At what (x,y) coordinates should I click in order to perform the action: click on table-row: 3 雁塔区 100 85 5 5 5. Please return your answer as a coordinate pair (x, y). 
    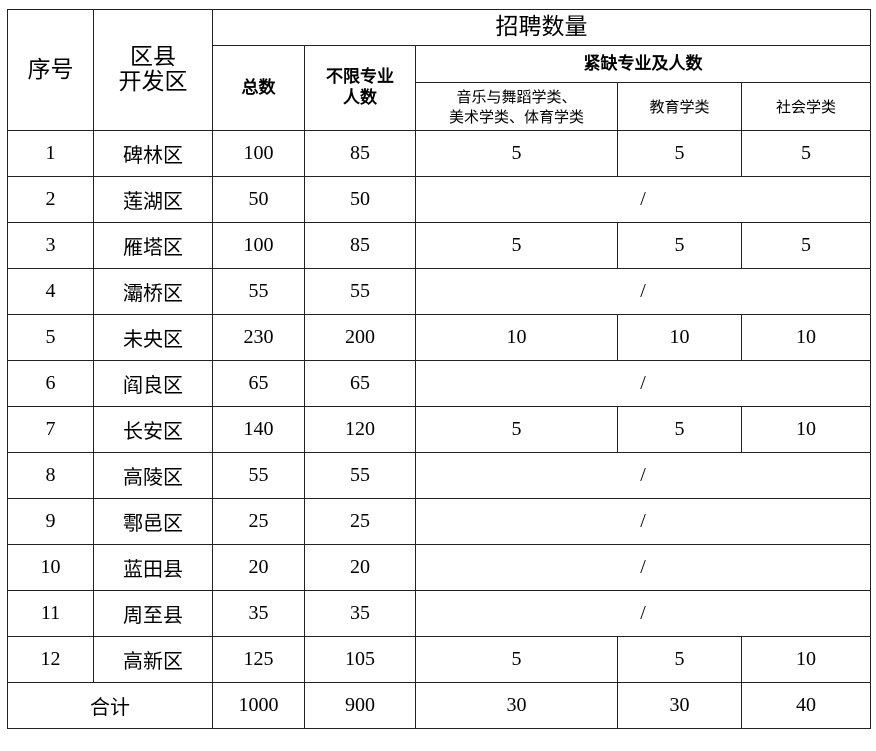
    Looking at the image, I should click on (439, 245).